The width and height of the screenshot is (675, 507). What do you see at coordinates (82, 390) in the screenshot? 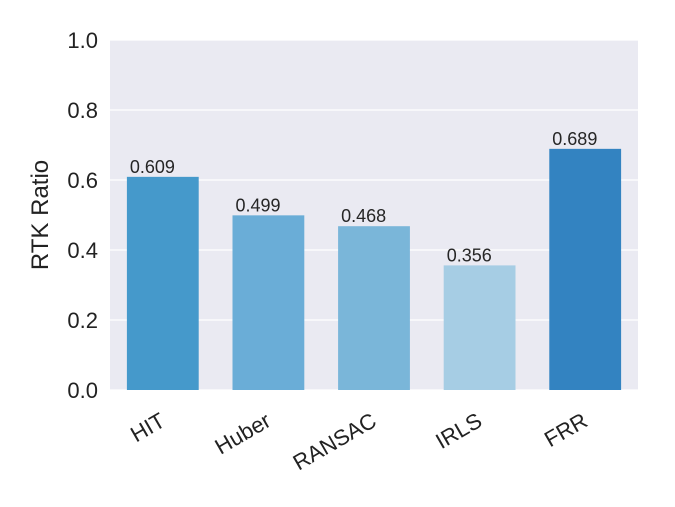
I see `y-tick-label: 0.0` at bounding box center [82, 390].